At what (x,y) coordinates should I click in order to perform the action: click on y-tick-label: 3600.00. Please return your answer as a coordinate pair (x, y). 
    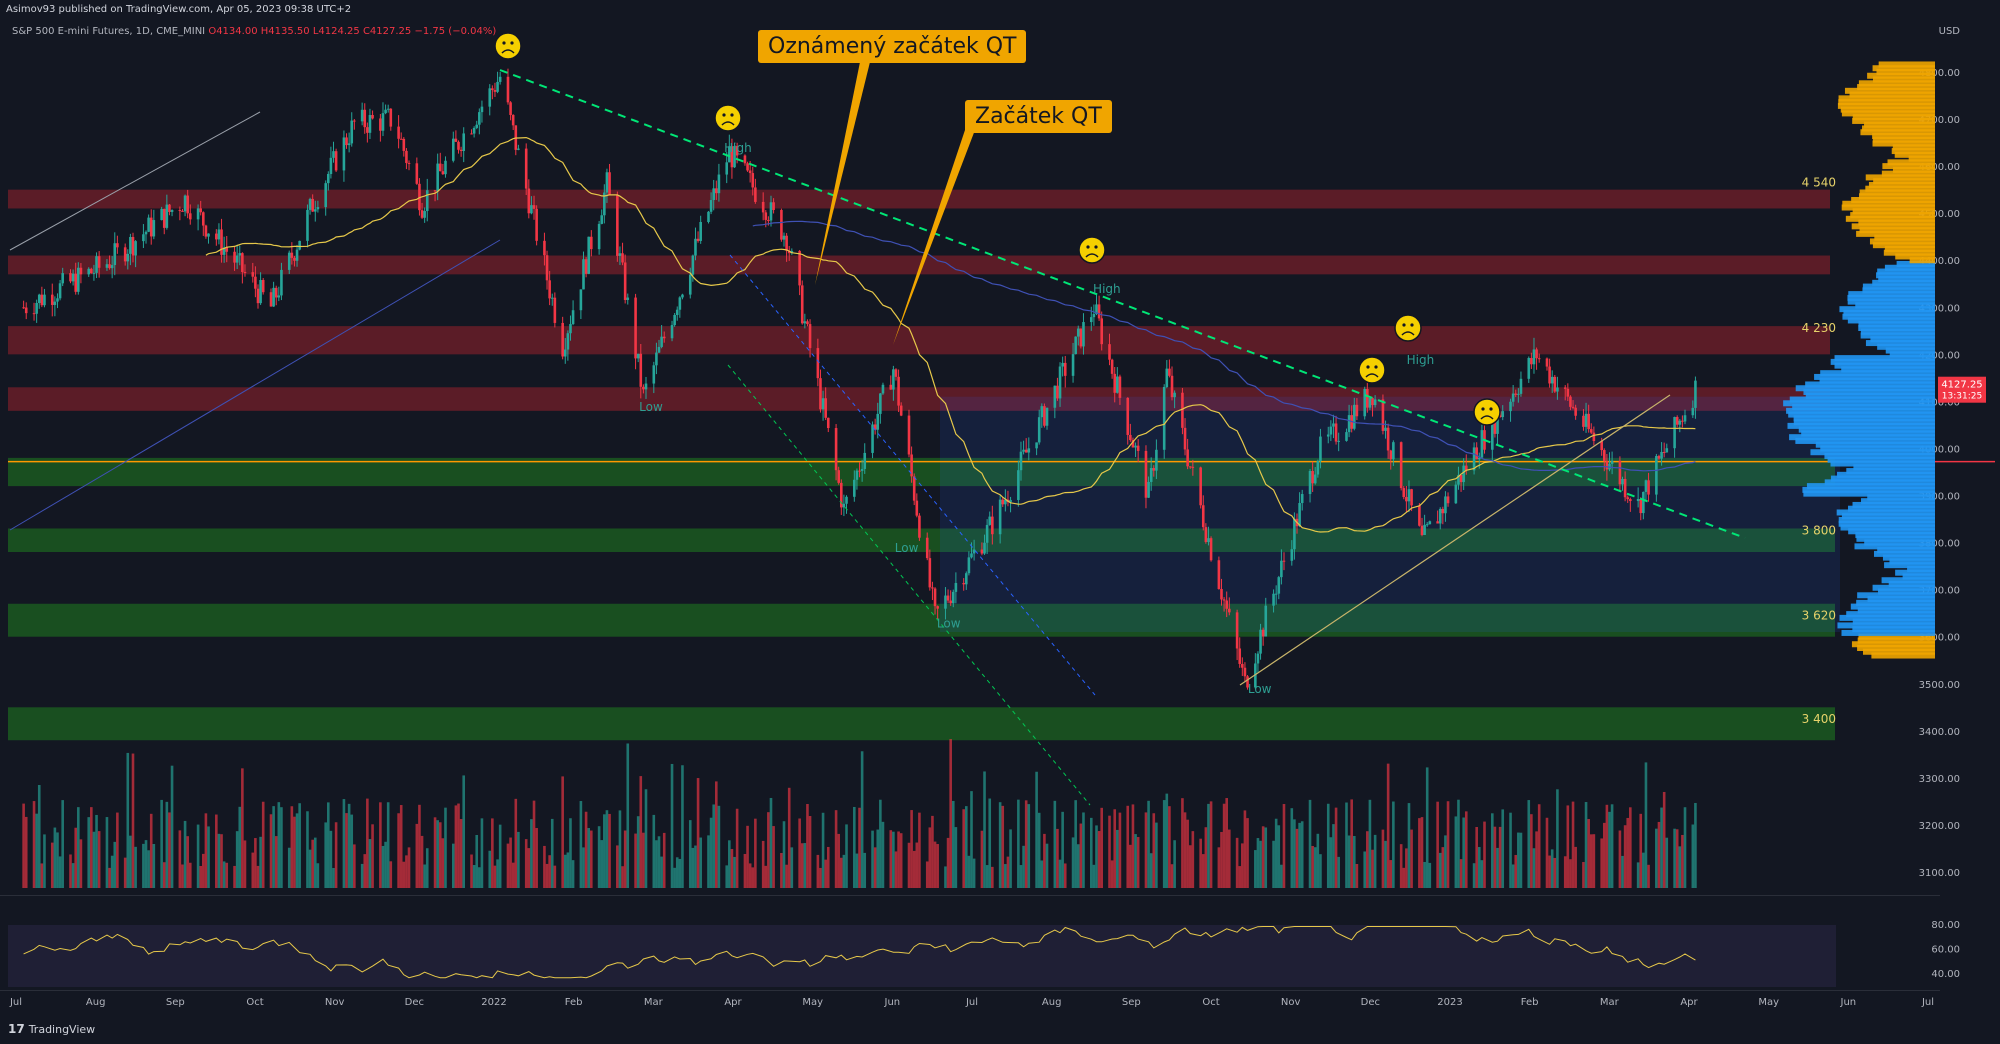
    Looking at the image, I should click on (1939, 638).